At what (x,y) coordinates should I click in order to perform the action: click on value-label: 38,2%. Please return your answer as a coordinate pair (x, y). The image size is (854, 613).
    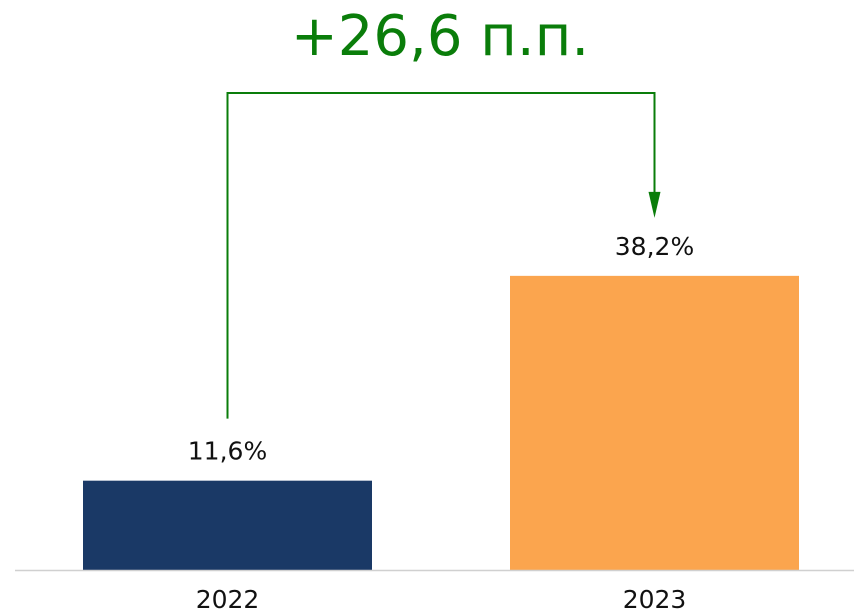
    Looking at the image, I should click on (654, 246).